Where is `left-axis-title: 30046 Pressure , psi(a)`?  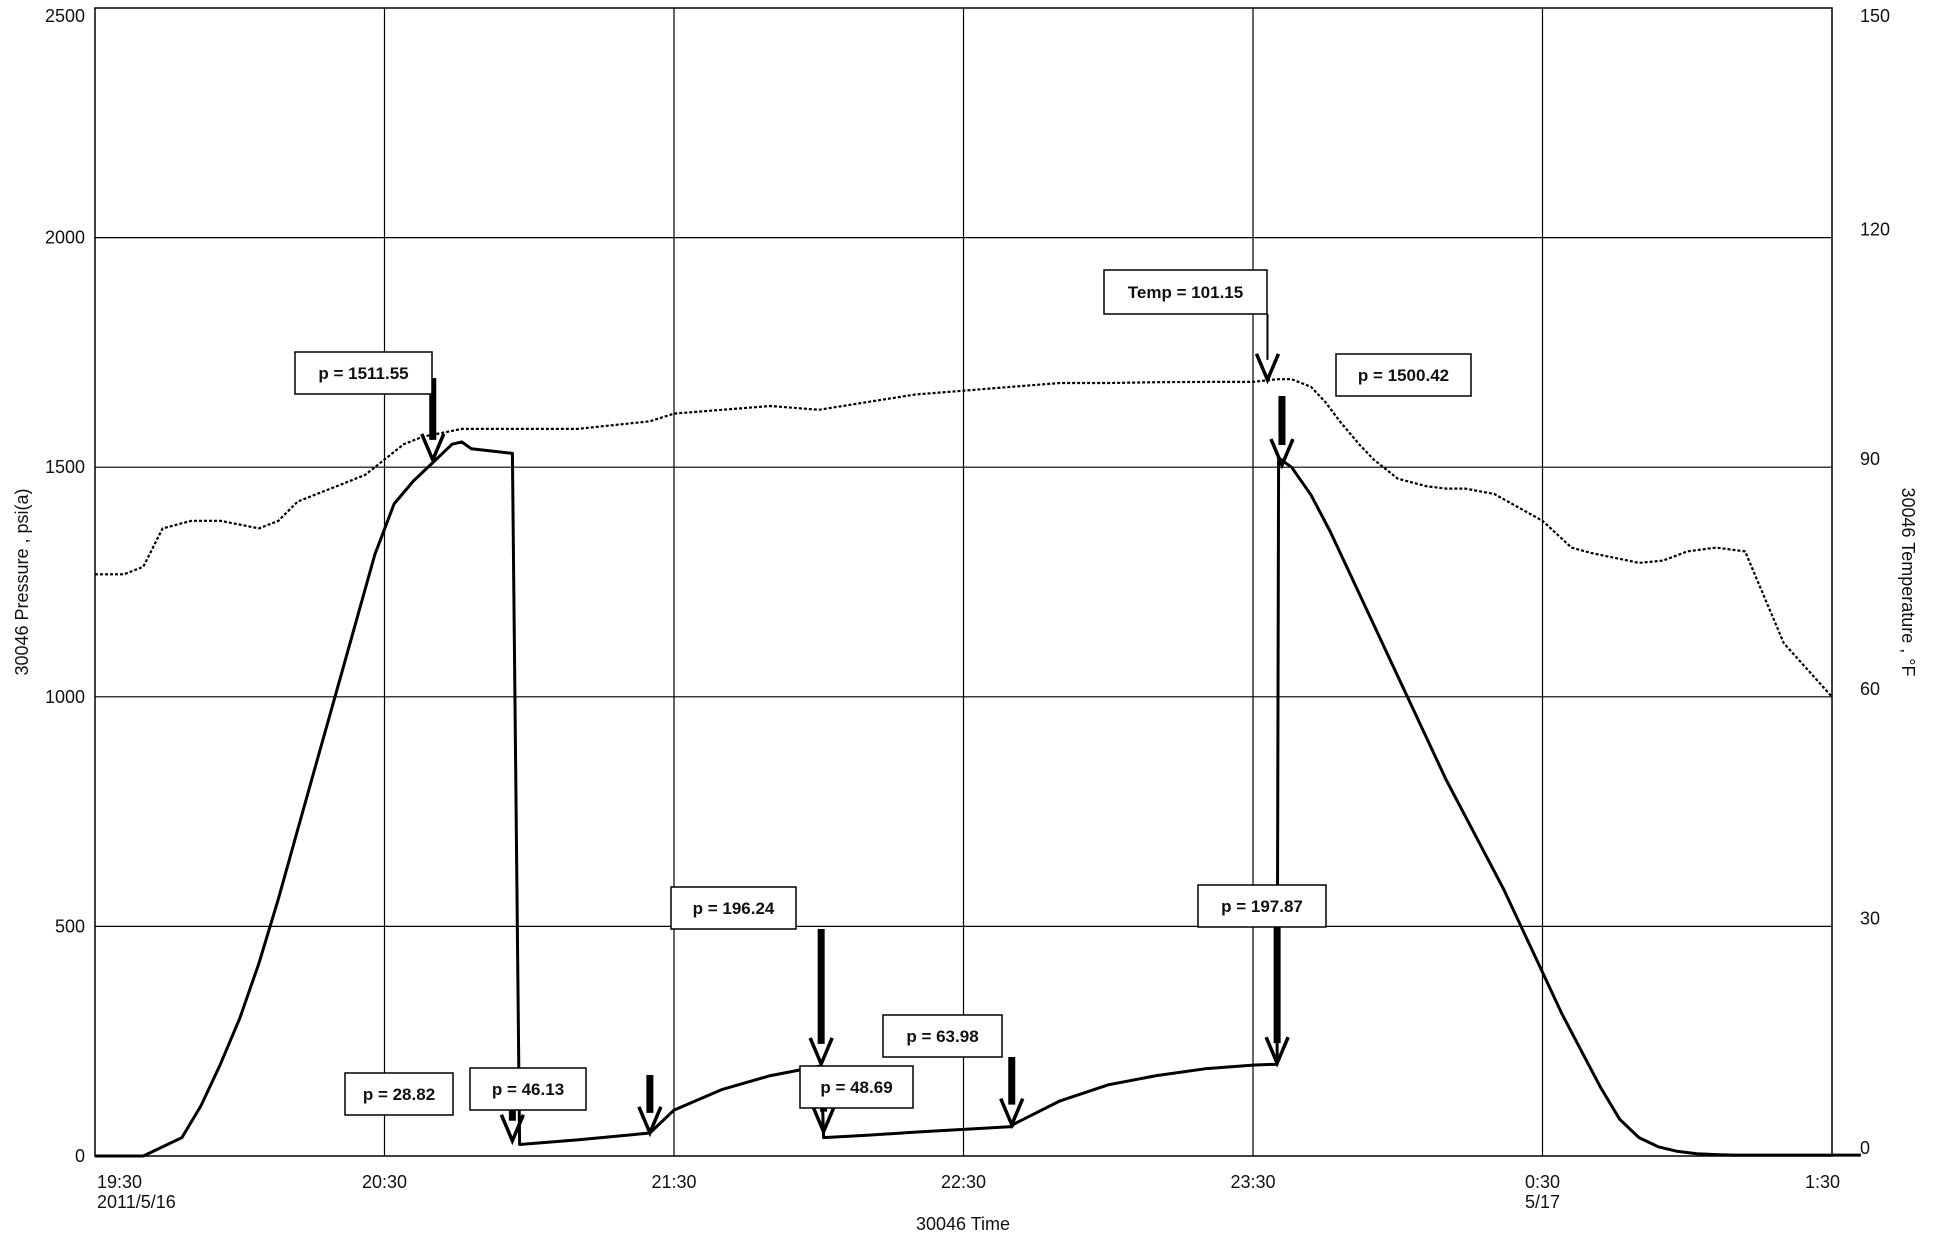 left-axis-title: 30046 Pressure , psi(a) is located at coordinates (22, 581).